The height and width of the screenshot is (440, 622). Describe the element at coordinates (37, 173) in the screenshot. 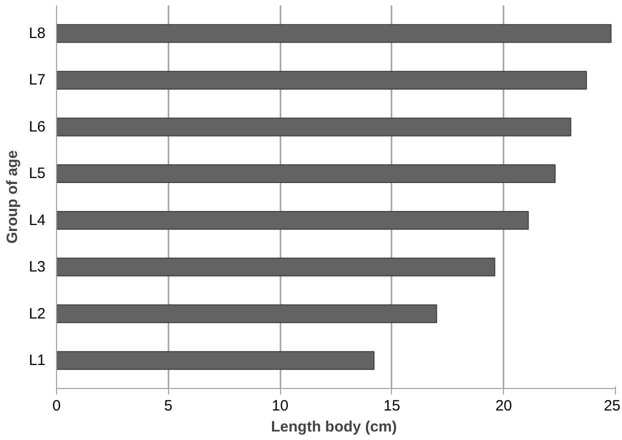

I see `y-tick-label: L5` at that location.